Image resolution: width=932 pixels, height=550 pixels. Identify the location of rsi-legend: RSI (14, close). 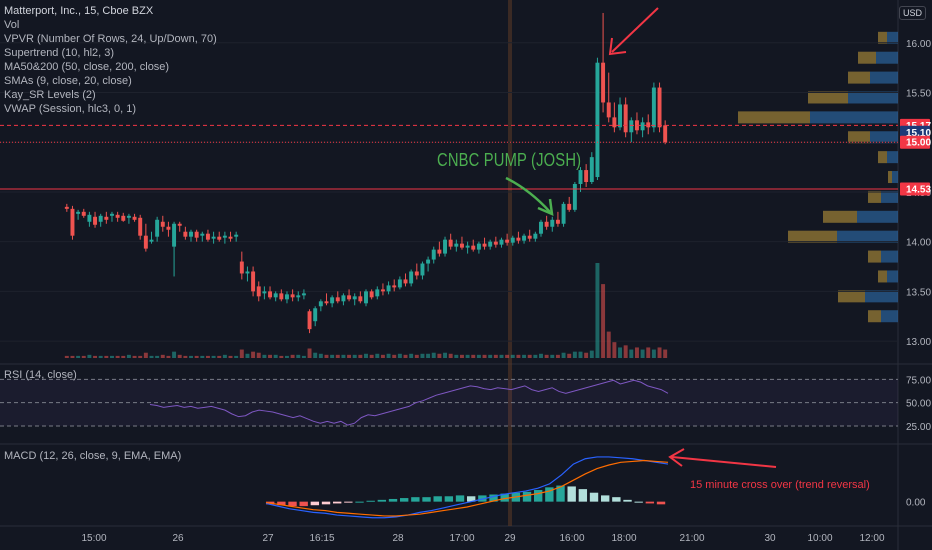
(40, 375).